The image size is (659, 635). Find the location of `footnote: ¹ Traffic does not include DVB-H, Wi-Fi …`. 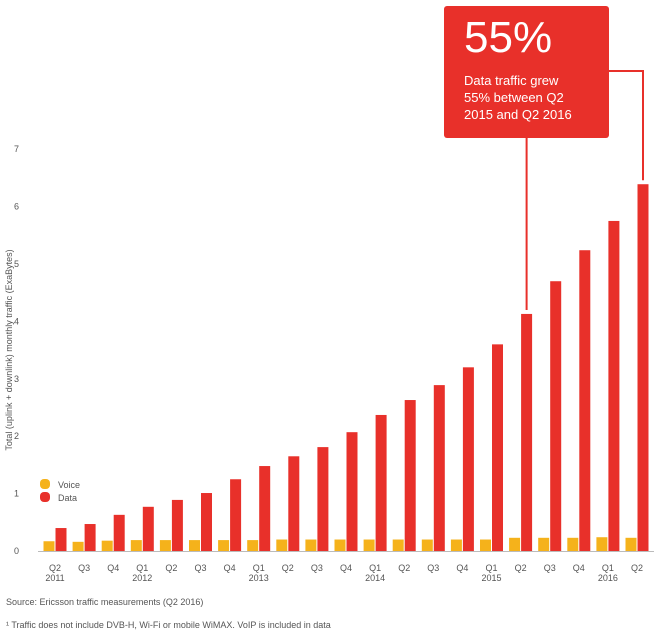

footnote: ¹ Traffic does not include DVB-H, Wi-Fi … is located at coordinates (168, 625).